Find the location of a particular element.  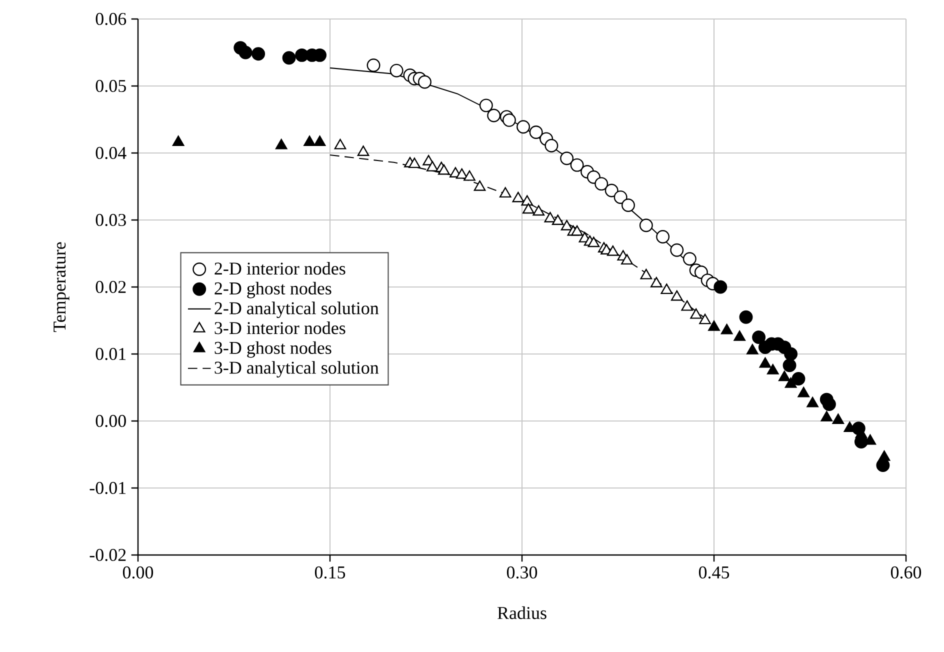

y-tick-label: 0.06 is located at coordinates (111, 19).